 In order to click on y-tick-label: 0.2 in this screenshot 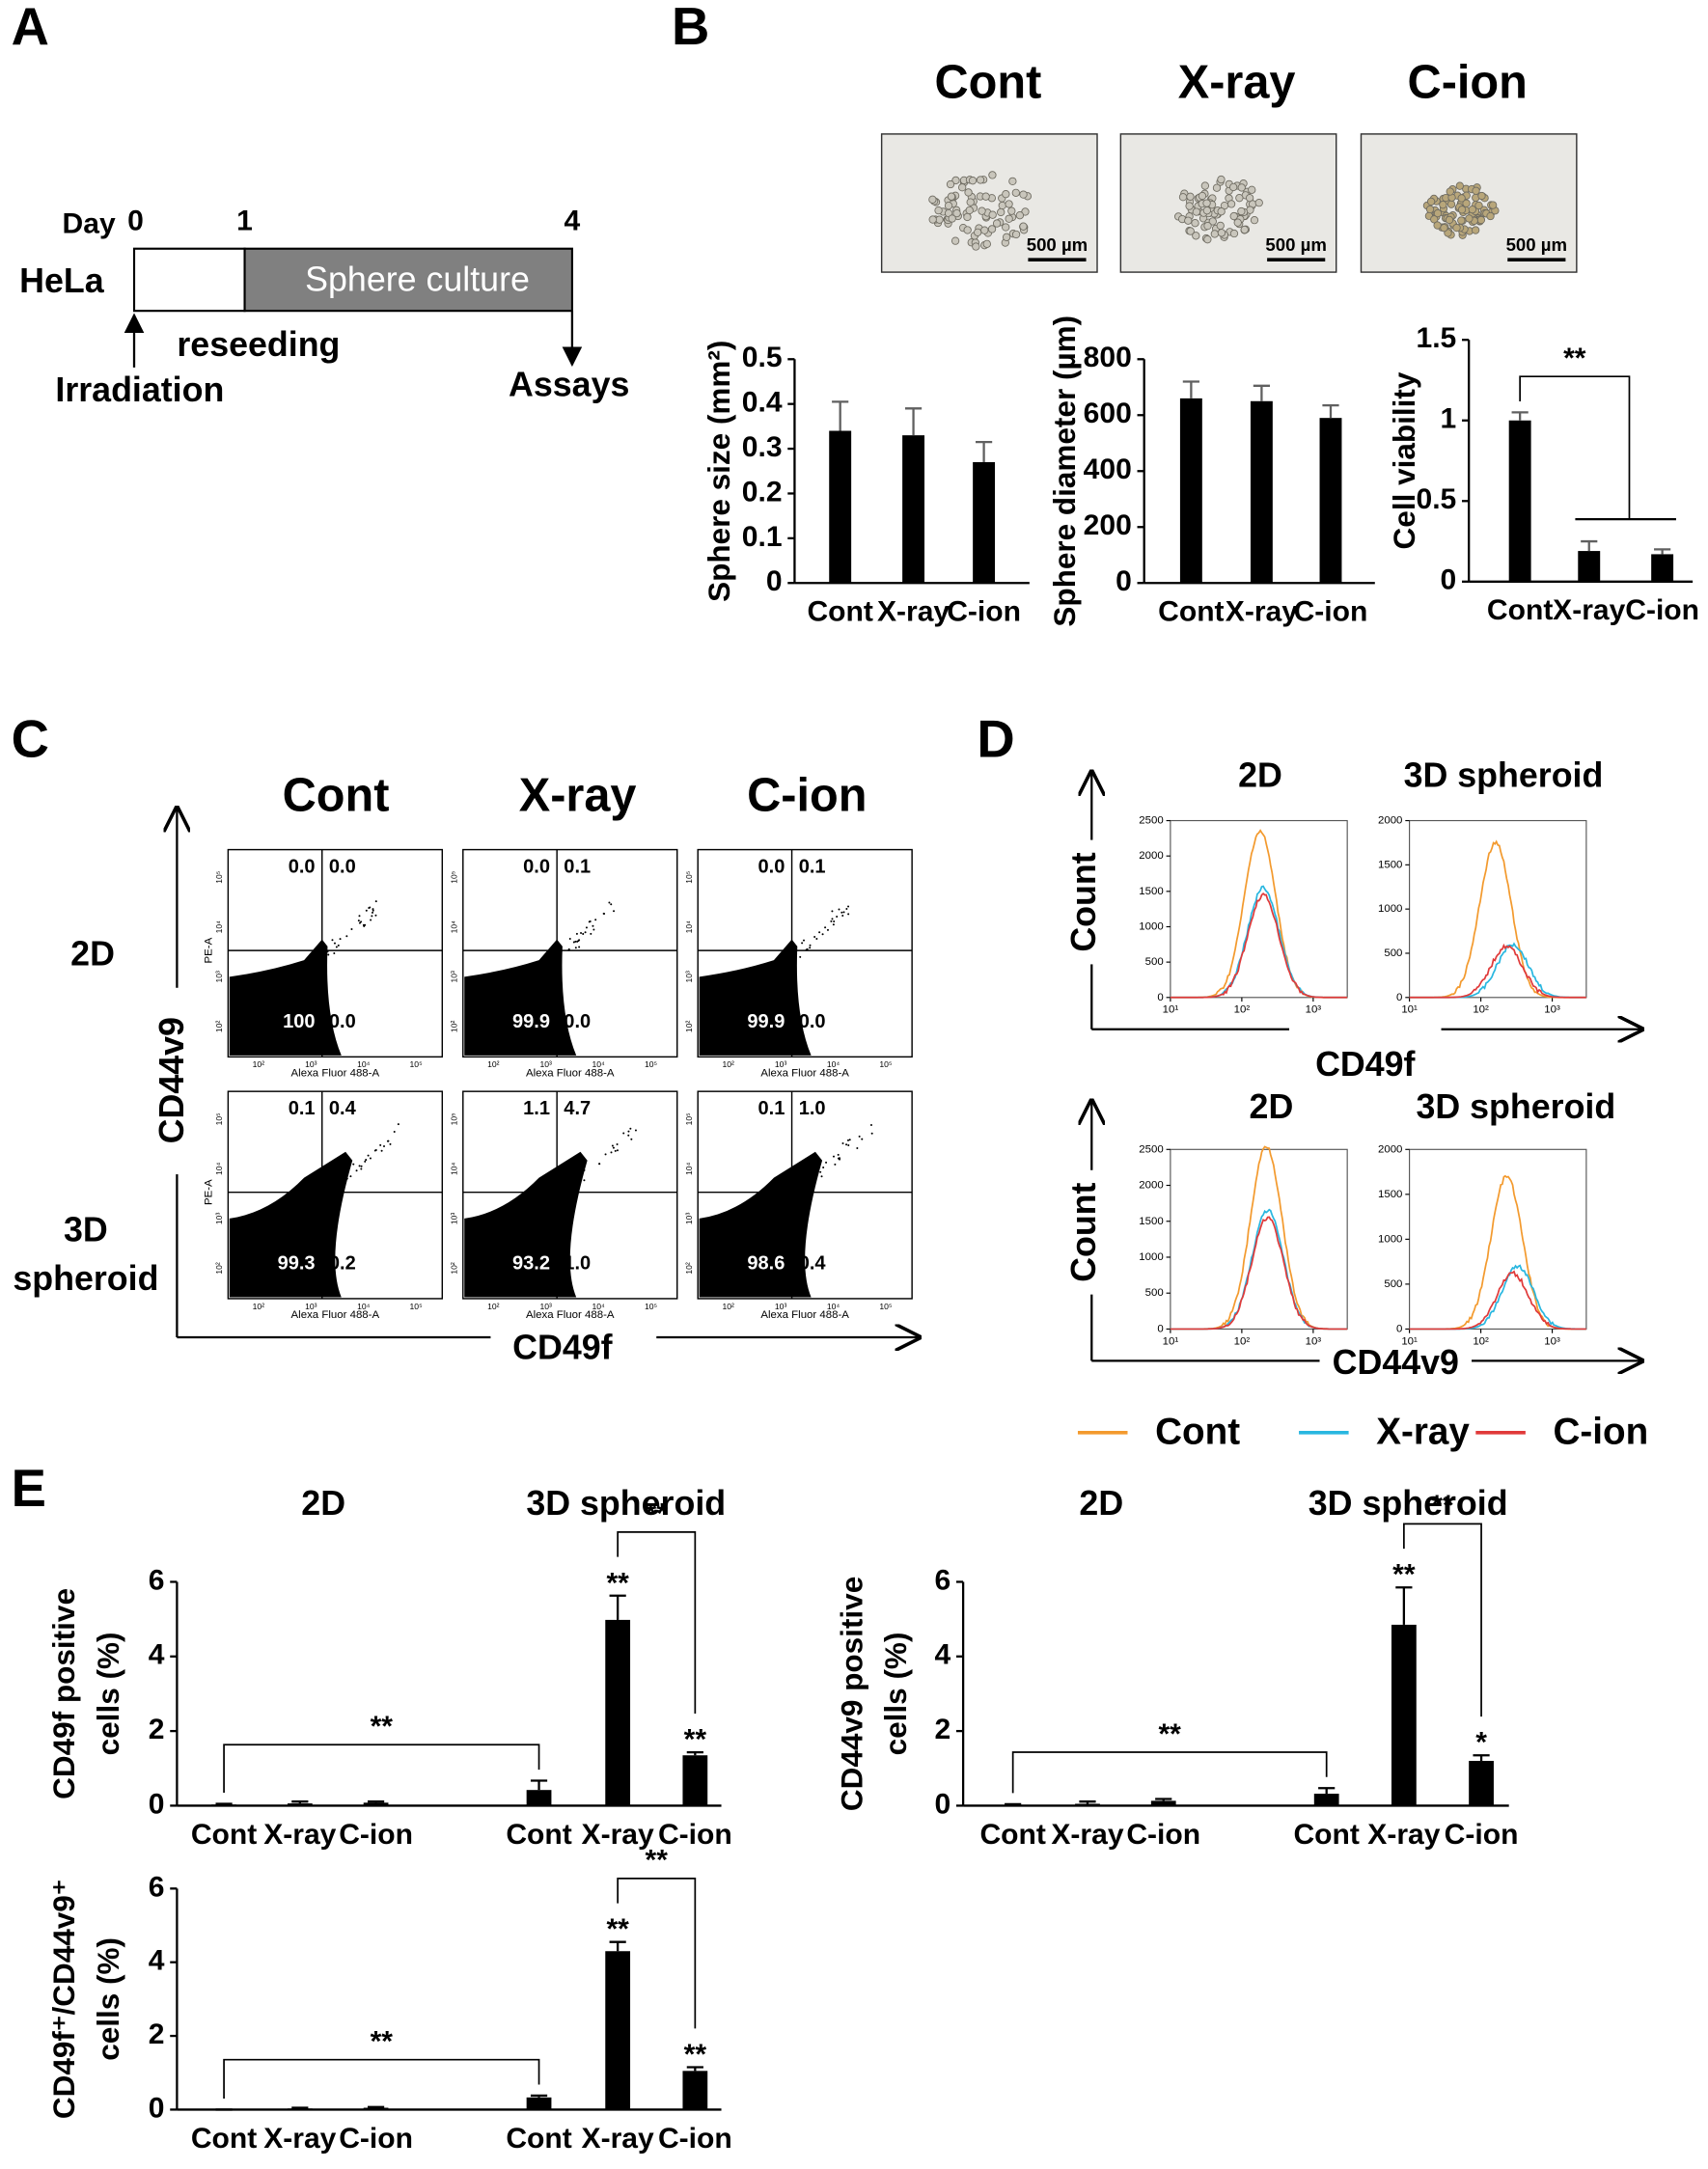, I will do `click(762, 492)`.